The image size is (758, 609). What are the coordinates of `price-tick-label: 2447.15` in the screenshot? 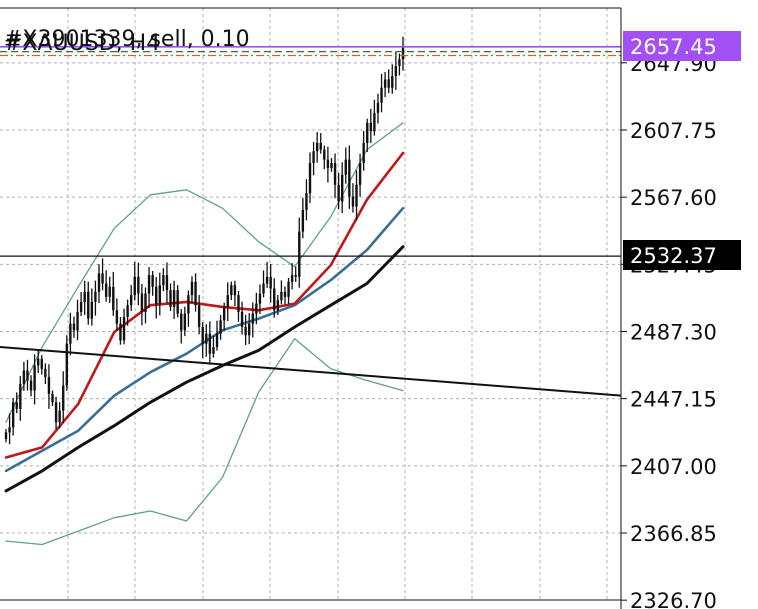 It's located at (673, 400).